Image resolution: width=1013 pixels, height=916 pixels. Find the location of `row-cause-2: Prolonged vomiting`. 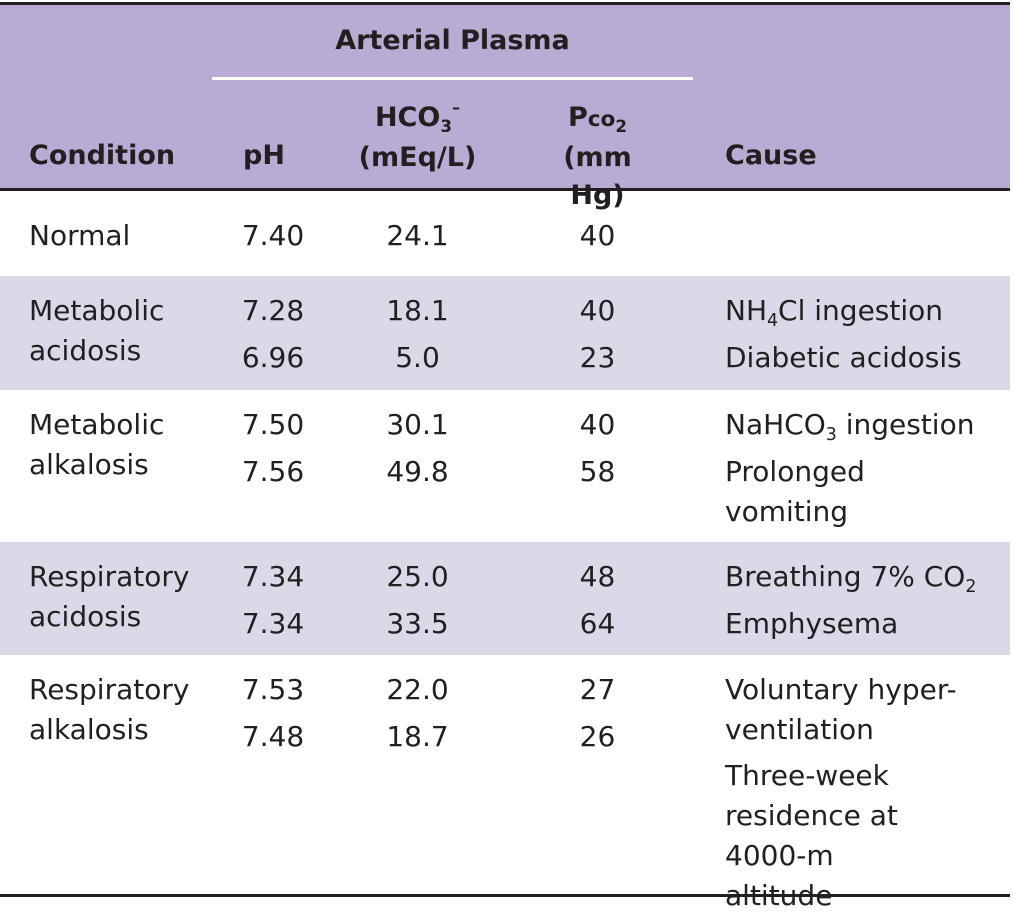

row-cause-2: Prolonged vomiting is located at coordinates (795, 491).